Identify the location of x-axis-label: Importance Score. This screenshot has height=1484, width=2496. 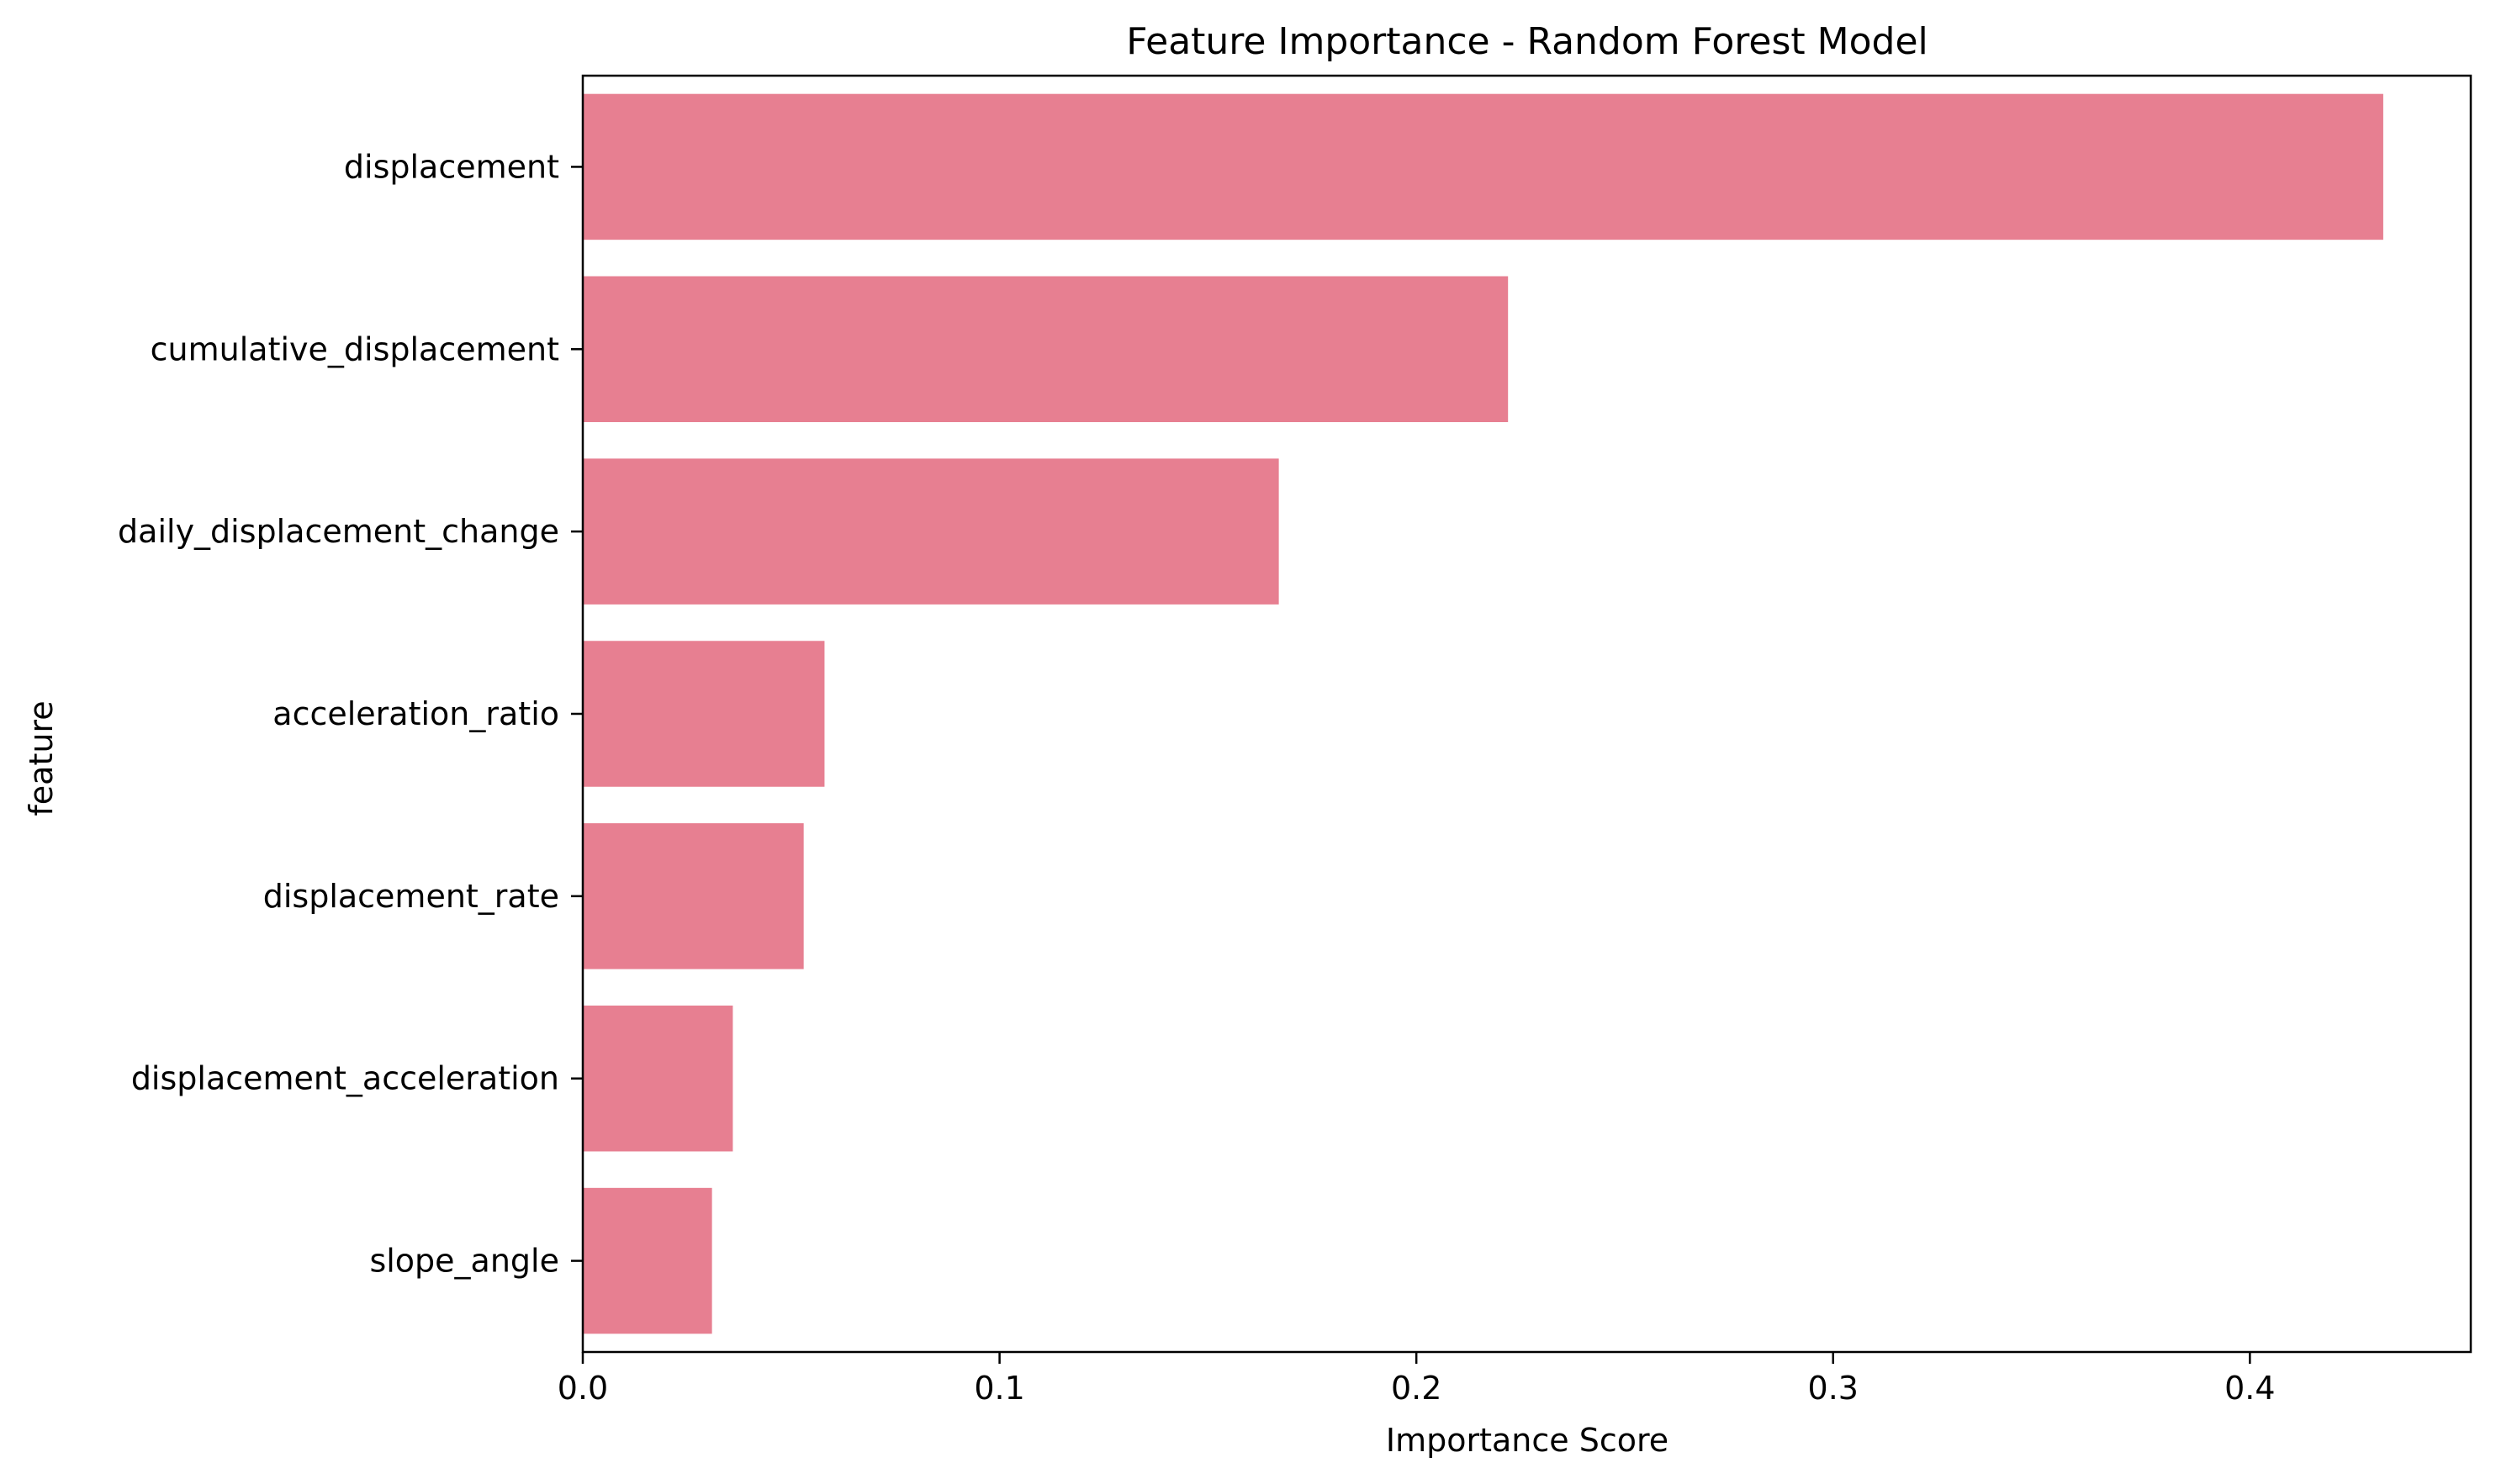
(1527, 1440).